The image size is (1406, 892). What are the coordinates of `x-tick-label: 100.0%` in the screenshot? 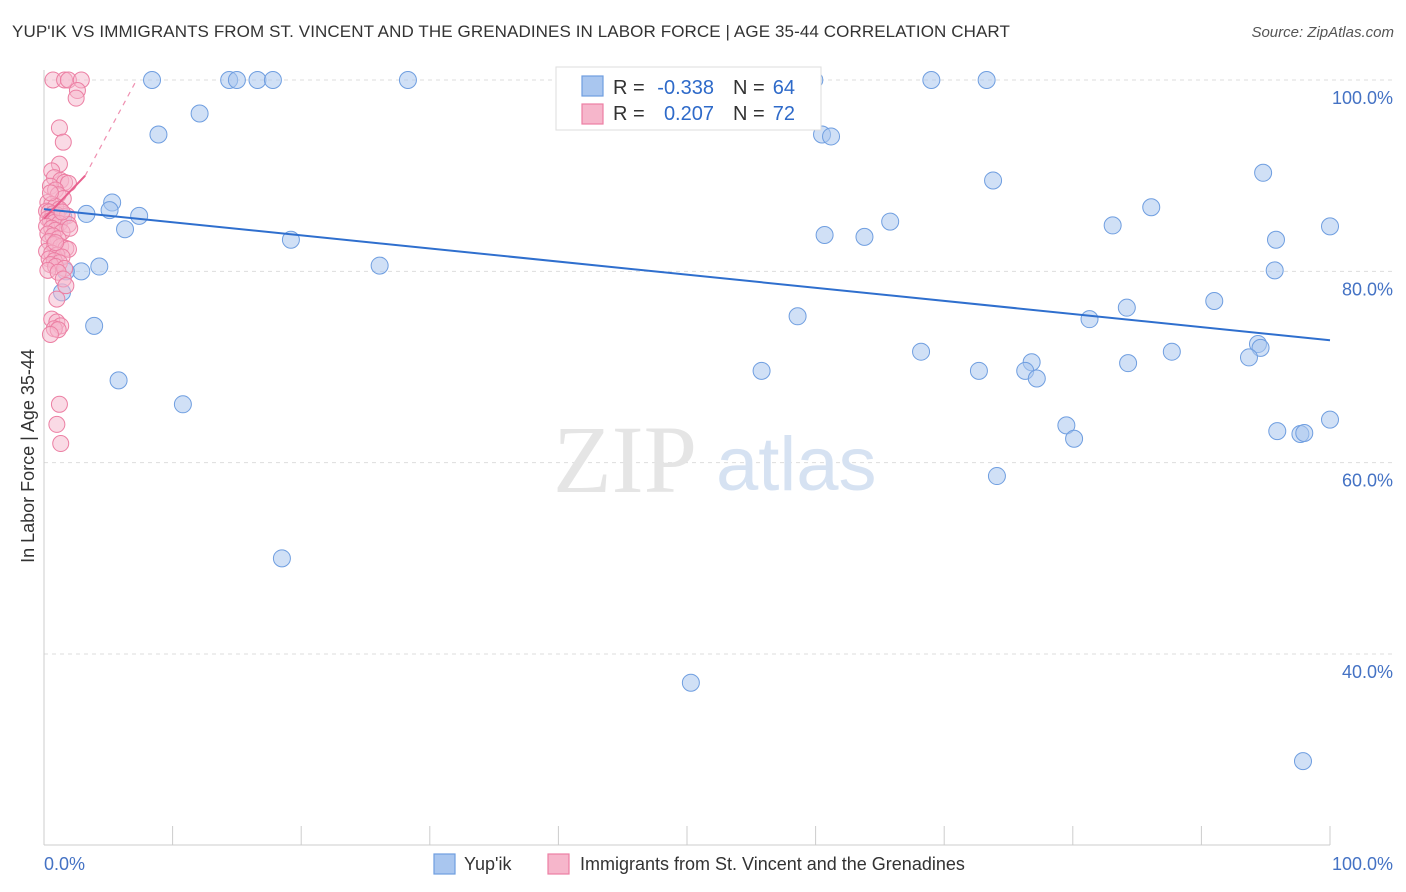 It's located at (1362, 864).